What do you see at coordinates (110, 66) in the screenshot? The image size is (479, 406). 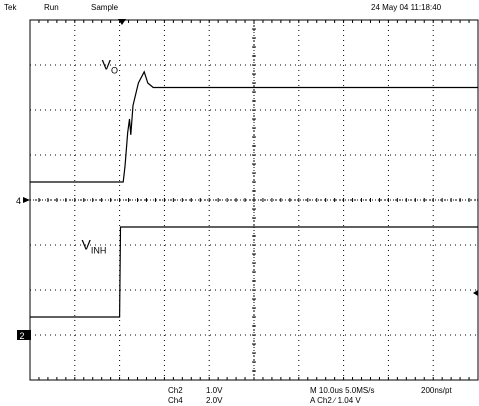 I see `label-vo: VO` at bounding box center [110, 66].